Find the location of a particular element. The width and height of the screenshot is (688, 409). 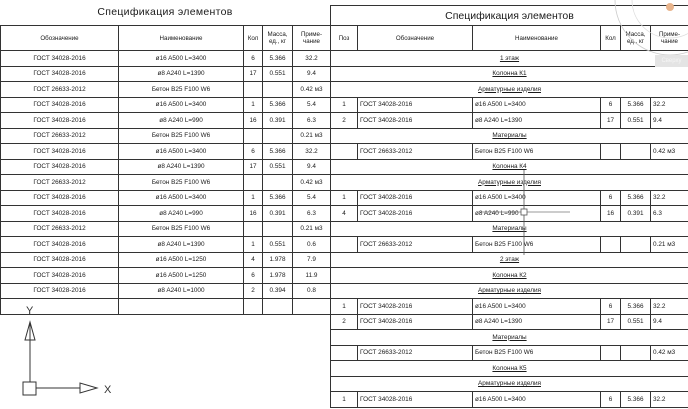

section-heading: Арматурные изделия is located at coordinates (508, 182).